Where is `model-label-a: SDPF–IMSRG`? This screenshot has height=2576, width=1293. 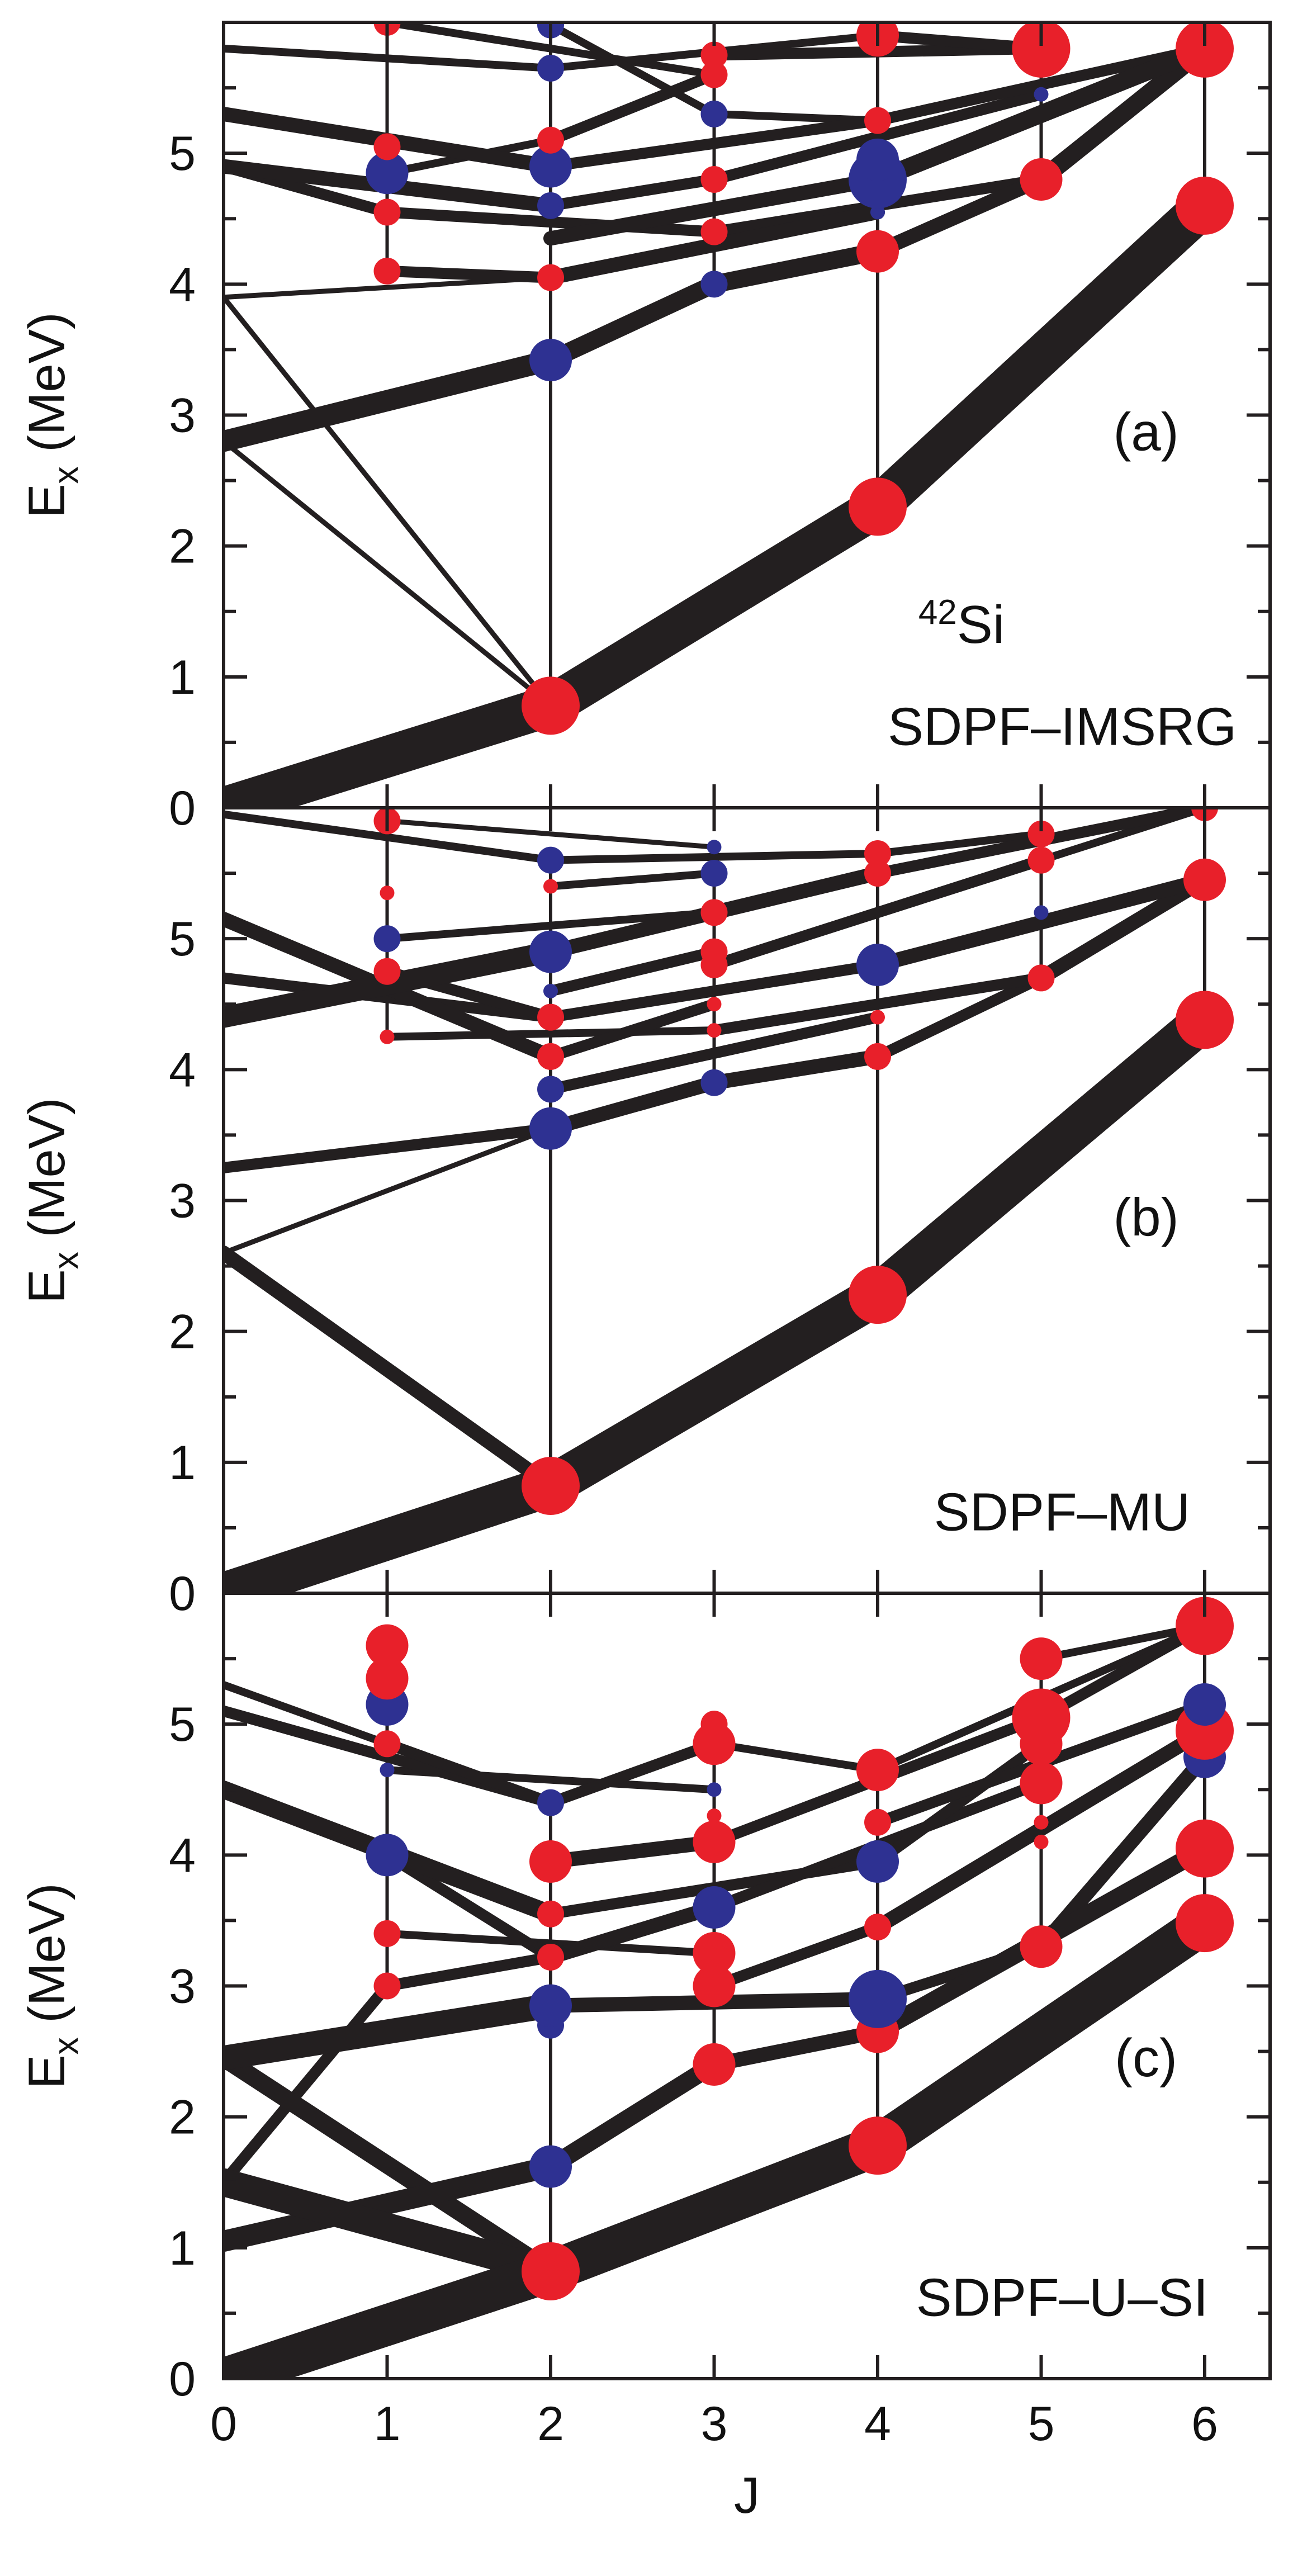 model-label-a: SDPF–IMSRG is located at coordinates (1062, 727).